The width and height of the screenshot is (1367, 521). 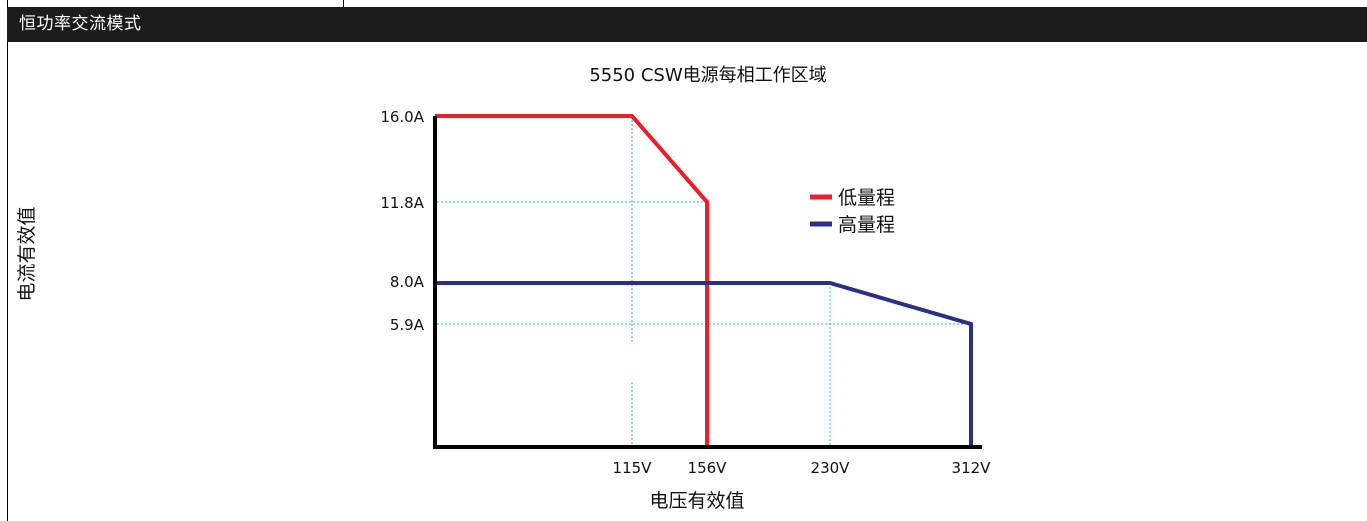 What do you see at coordinates (633, 468) in the screenshot?
I see `x-tick-label: 115V` at bounding box center [633, 468].